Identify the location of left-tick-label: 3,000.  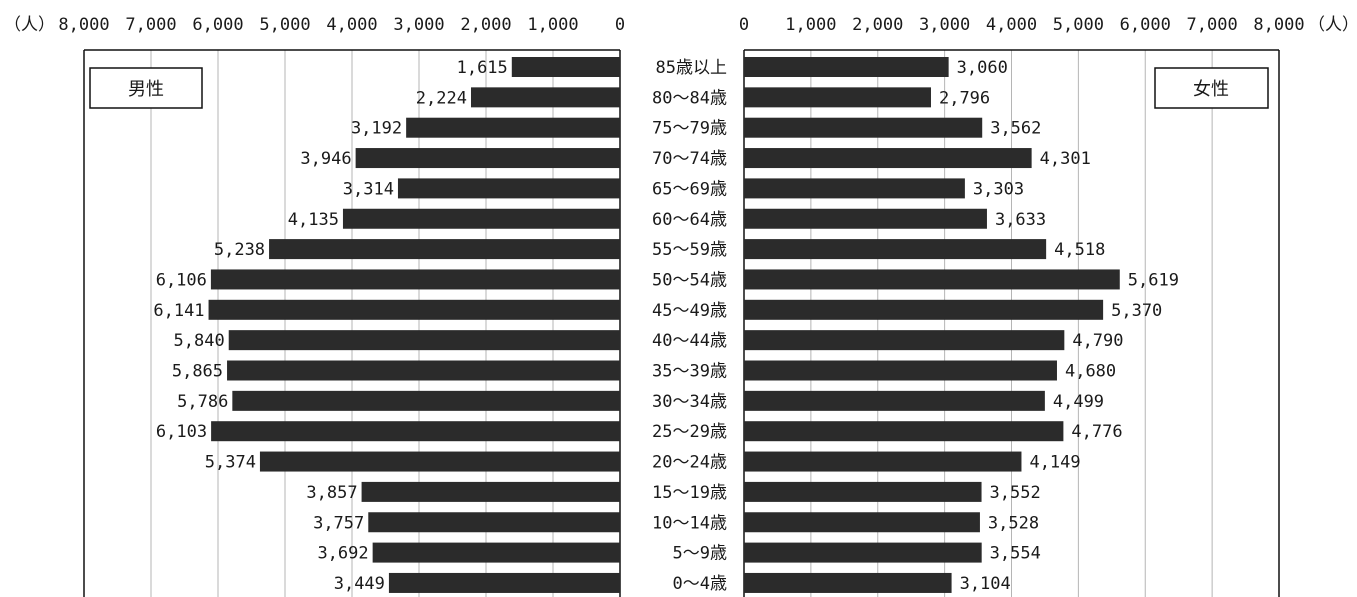
(418, 25).